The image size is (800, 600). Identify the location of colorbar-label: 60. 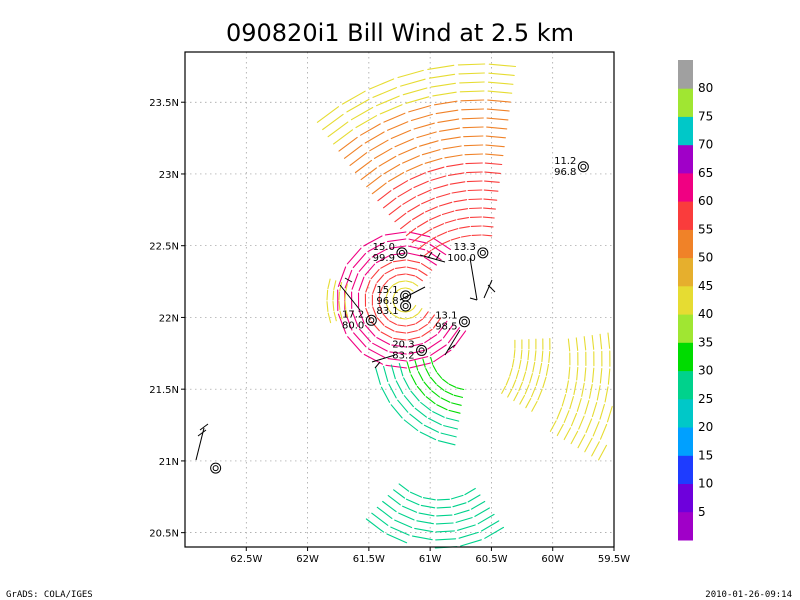
(705, 201).